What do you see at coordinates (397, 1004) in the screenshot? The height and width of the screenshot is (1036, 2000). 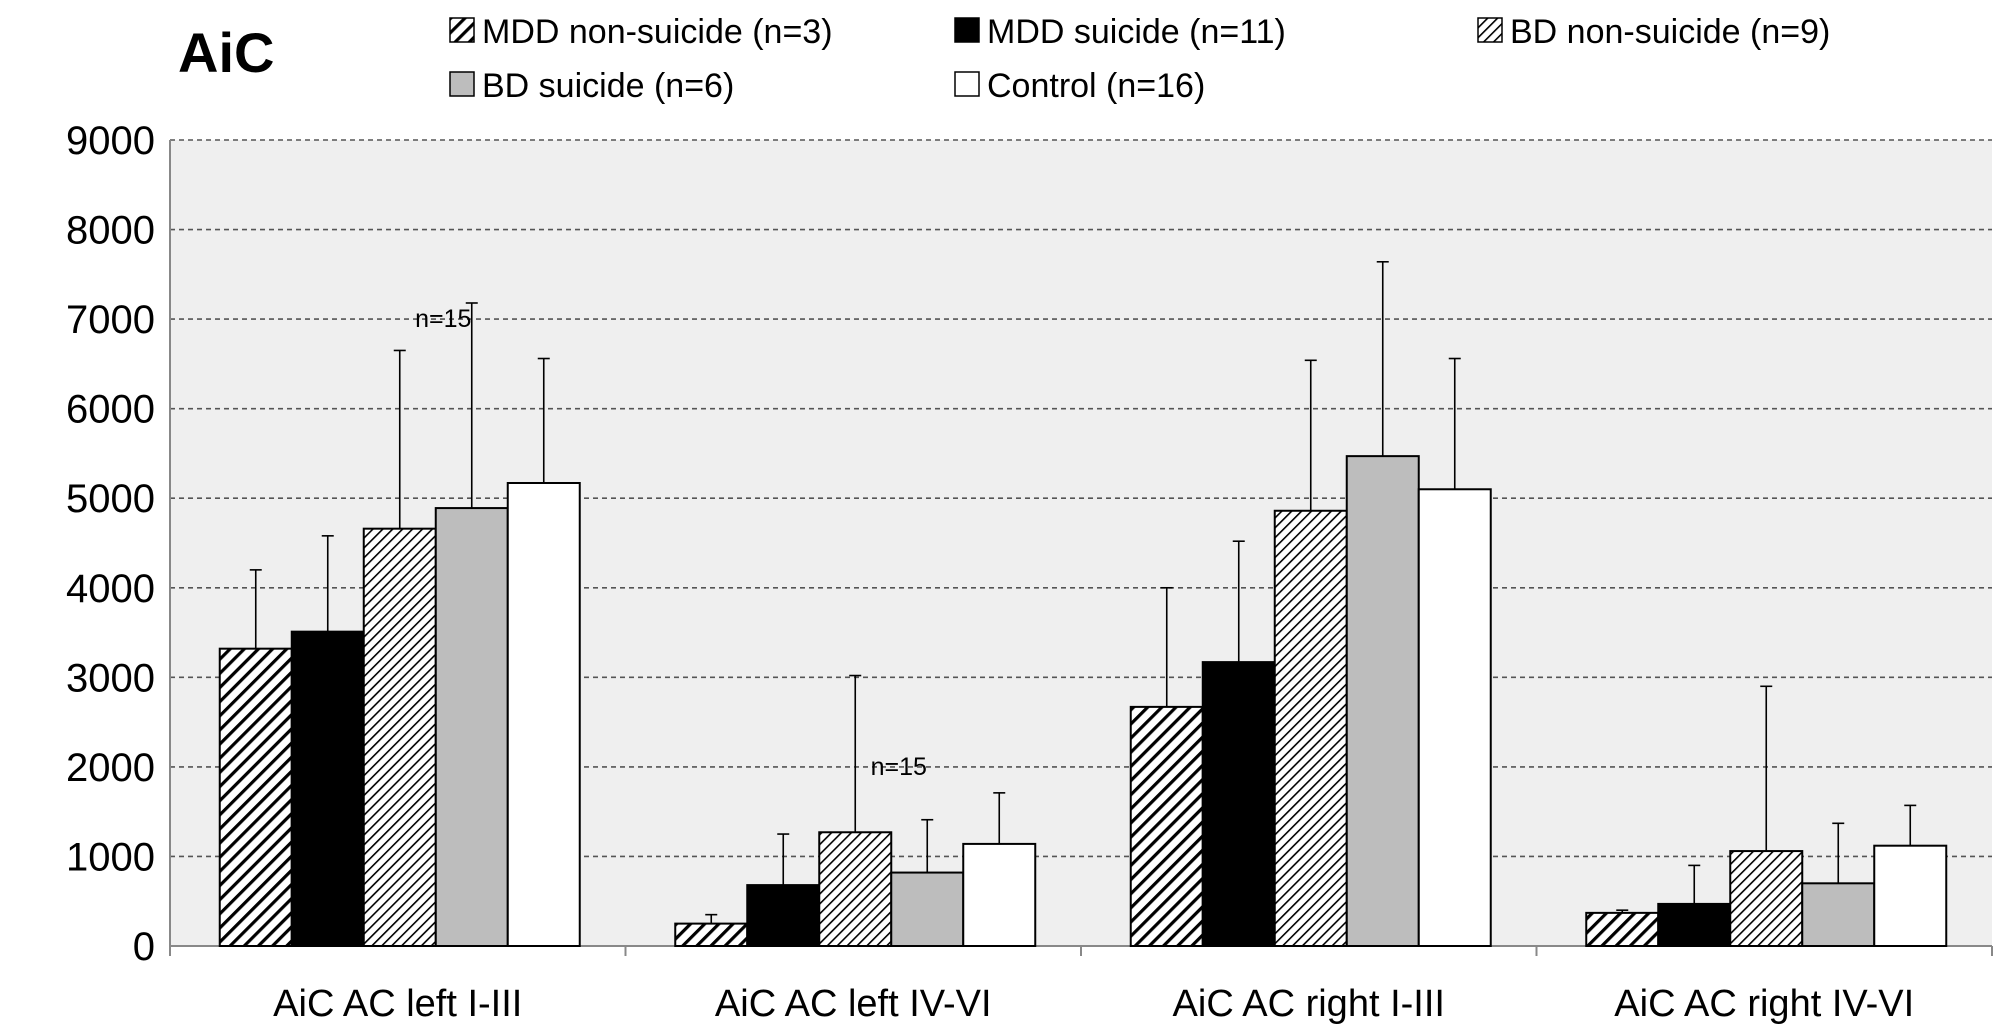 I see `x-tick-label: AiC AC left I-III` at bounding box center [397, 1004].